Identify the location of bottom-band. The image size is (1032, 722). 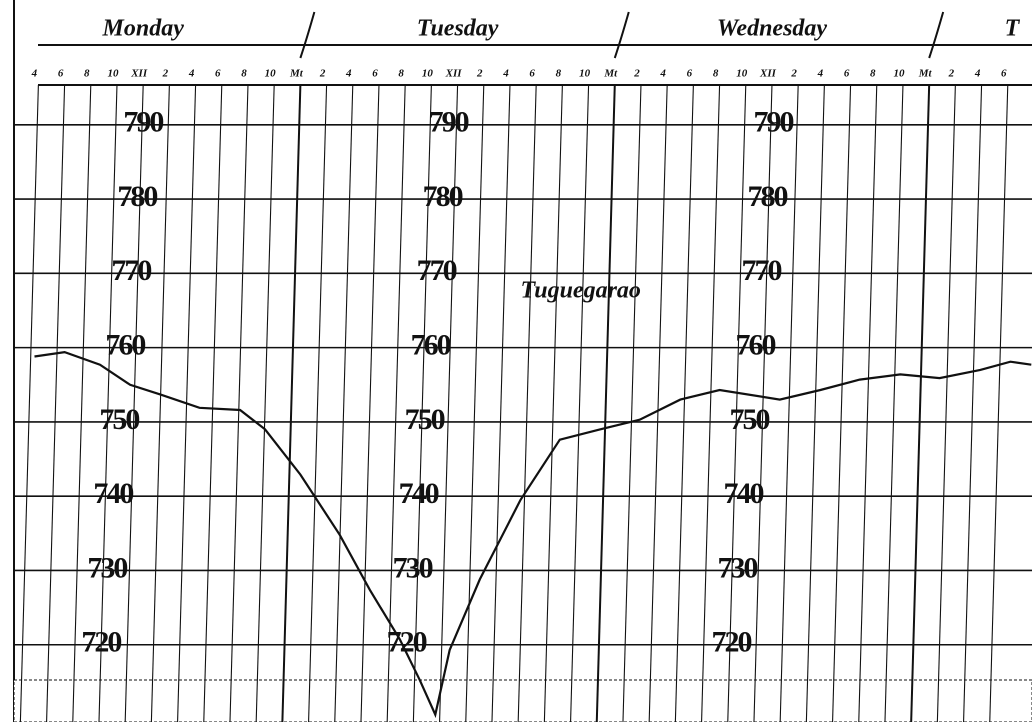
(522, 700).